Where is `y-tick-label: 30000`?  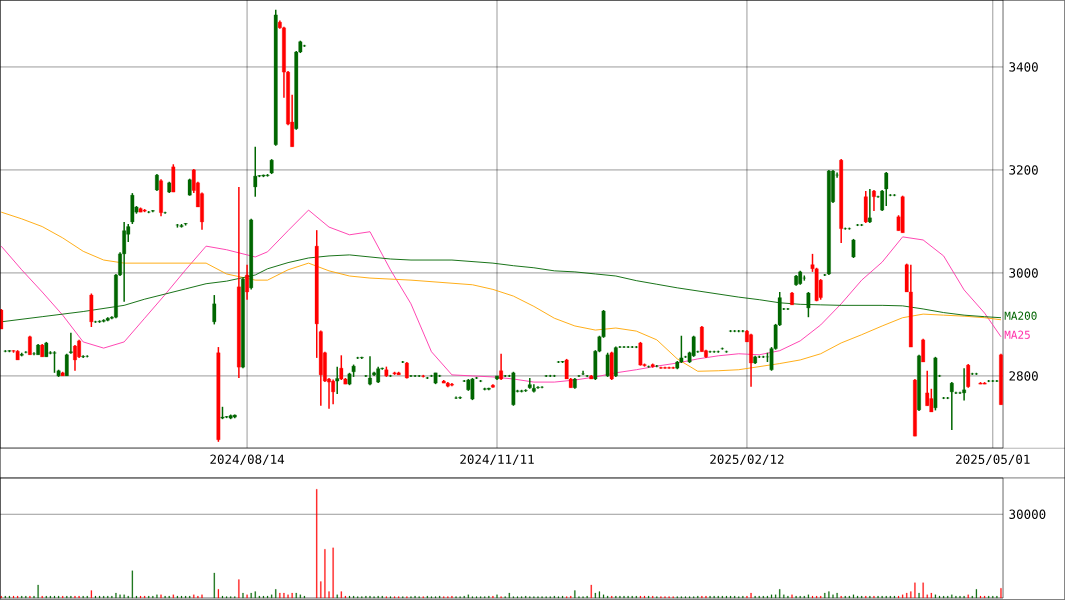
y-tick-label: 30000 is located at coordinates (1027, 514).